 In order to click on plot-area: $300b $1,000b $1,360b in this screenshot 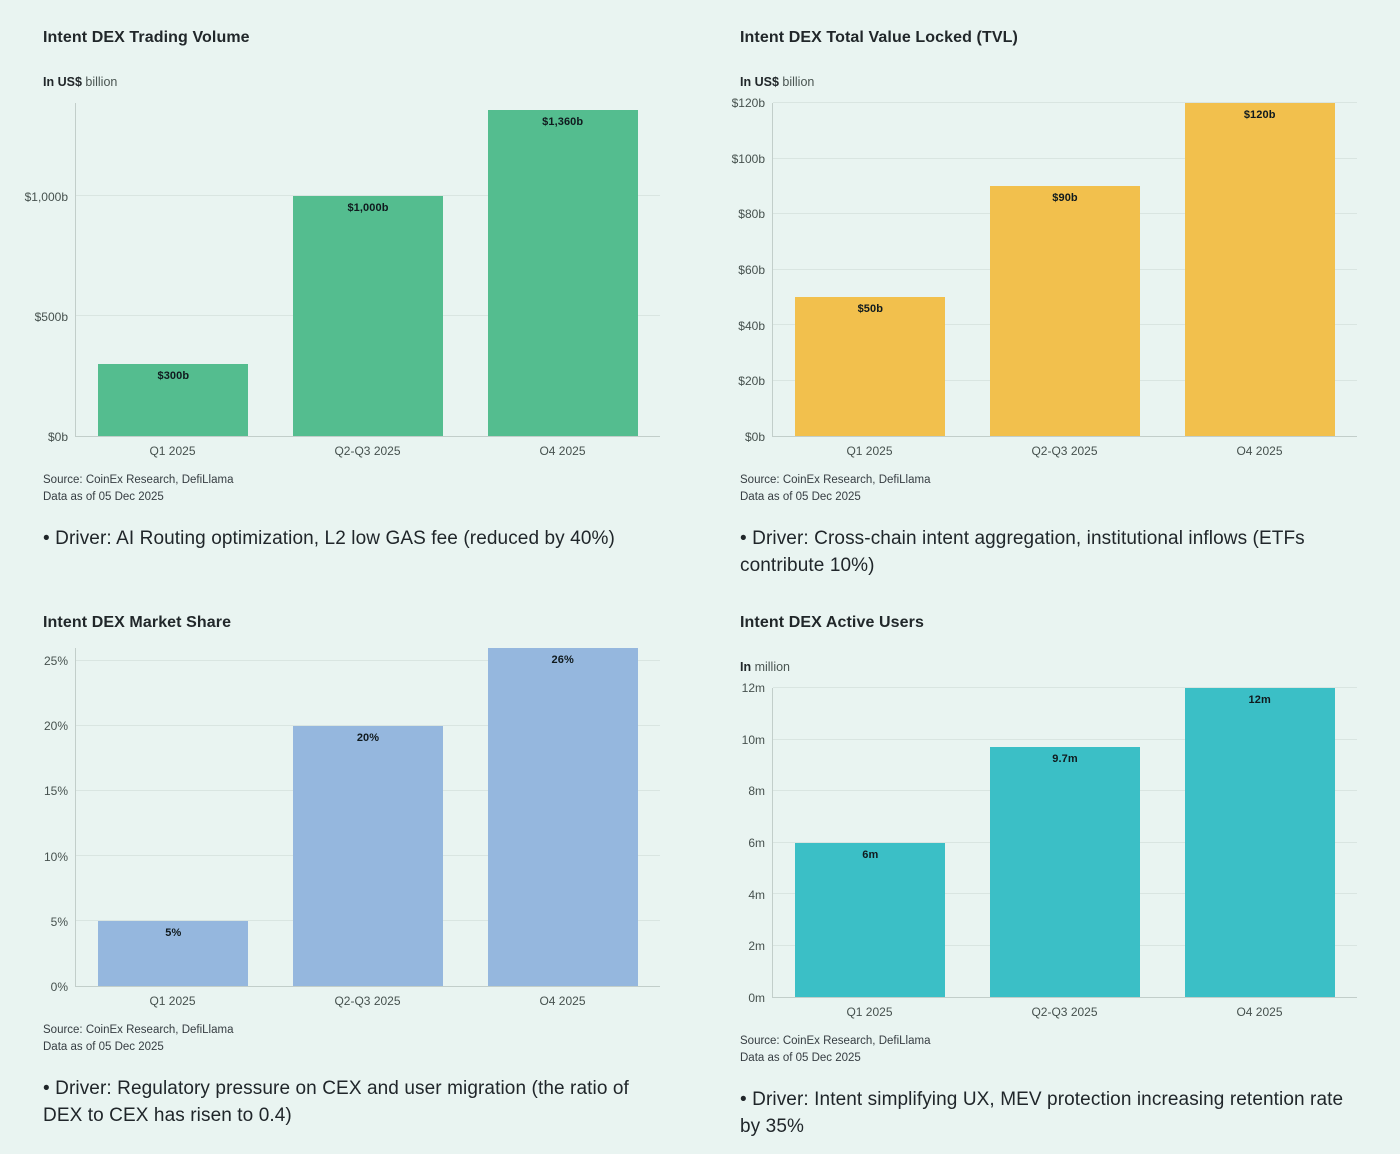, I will do `click(367, 270)`.